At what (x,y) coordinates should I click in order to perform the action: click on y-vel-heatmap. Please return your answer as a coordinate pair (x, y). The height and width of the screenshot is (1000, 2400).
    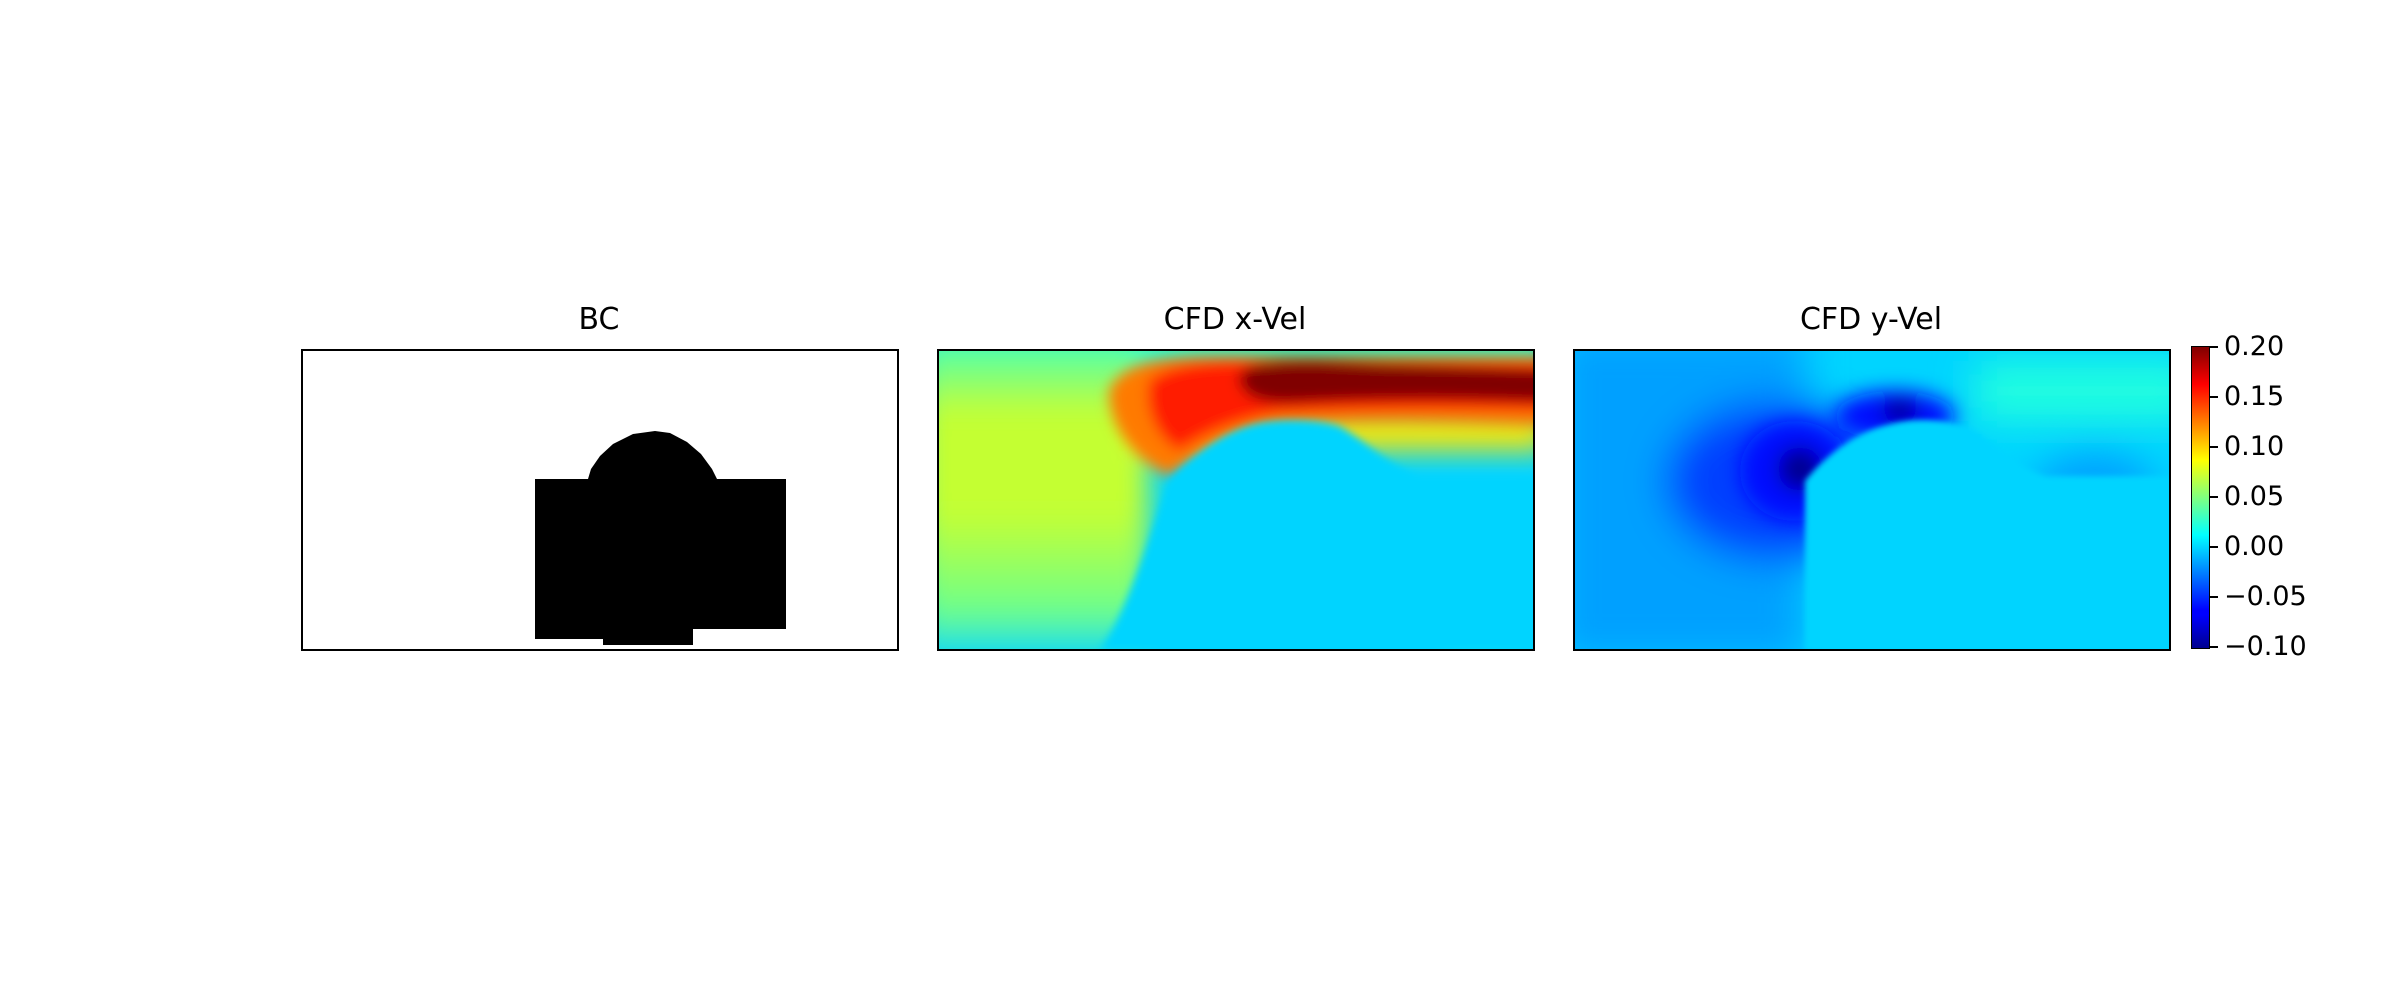
    Looking at the image, I should click on (1872, 500).